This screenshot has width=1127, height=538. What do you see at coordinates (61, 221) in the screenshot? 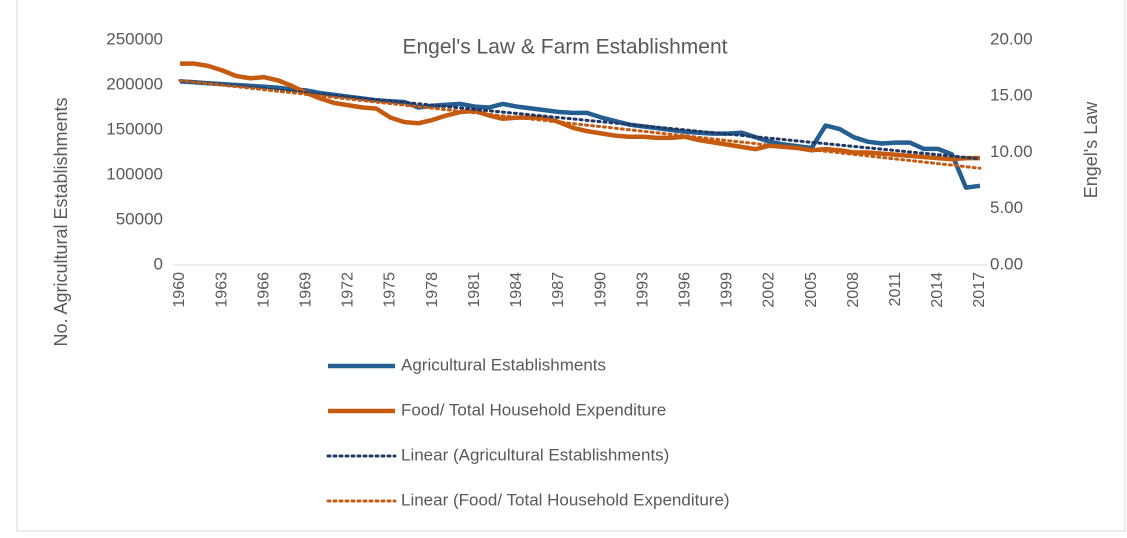
I see `y-axis-title: No. Agricultural Establishments` at bounding box center [61, 221].